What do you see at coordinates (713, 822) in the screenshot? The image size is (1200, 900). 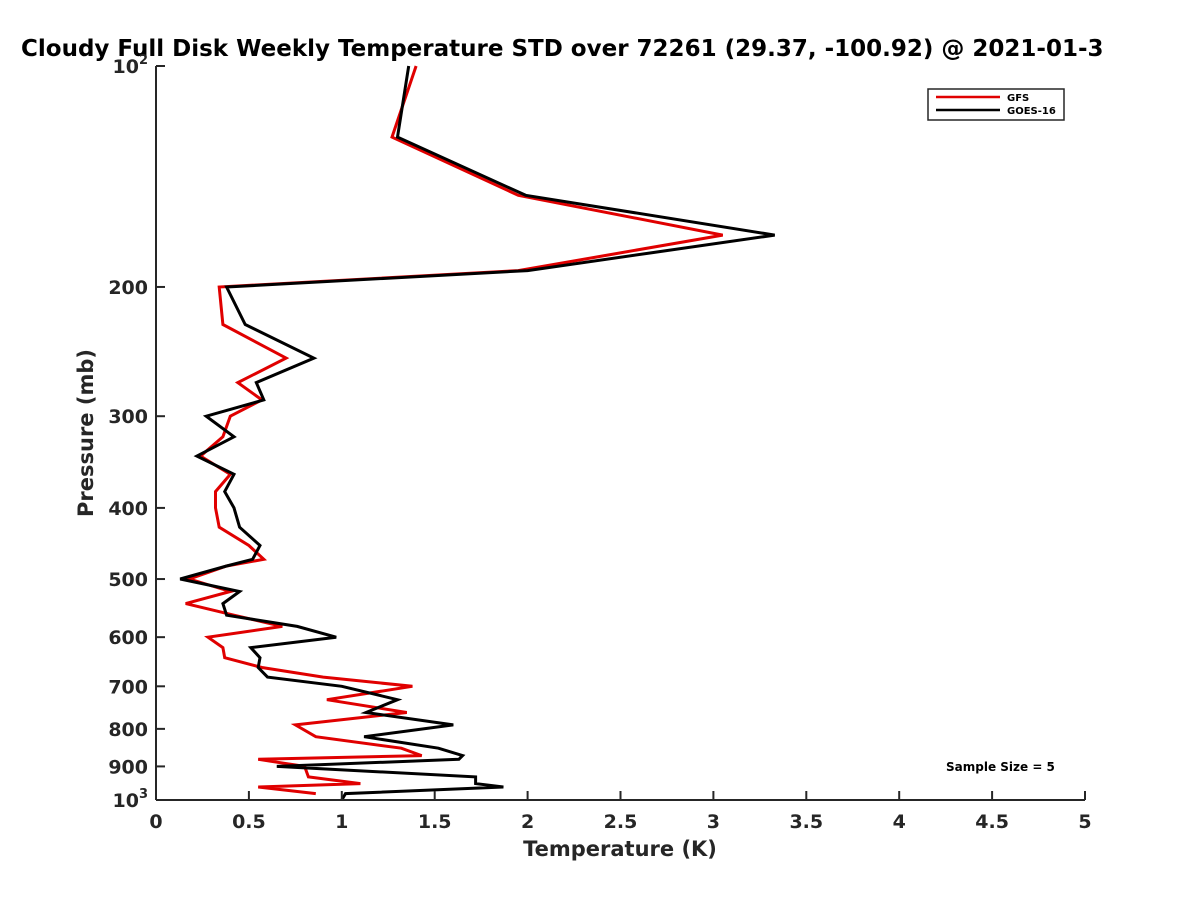 I see `x-tick-label: 3` at bounding box center [713, 822].